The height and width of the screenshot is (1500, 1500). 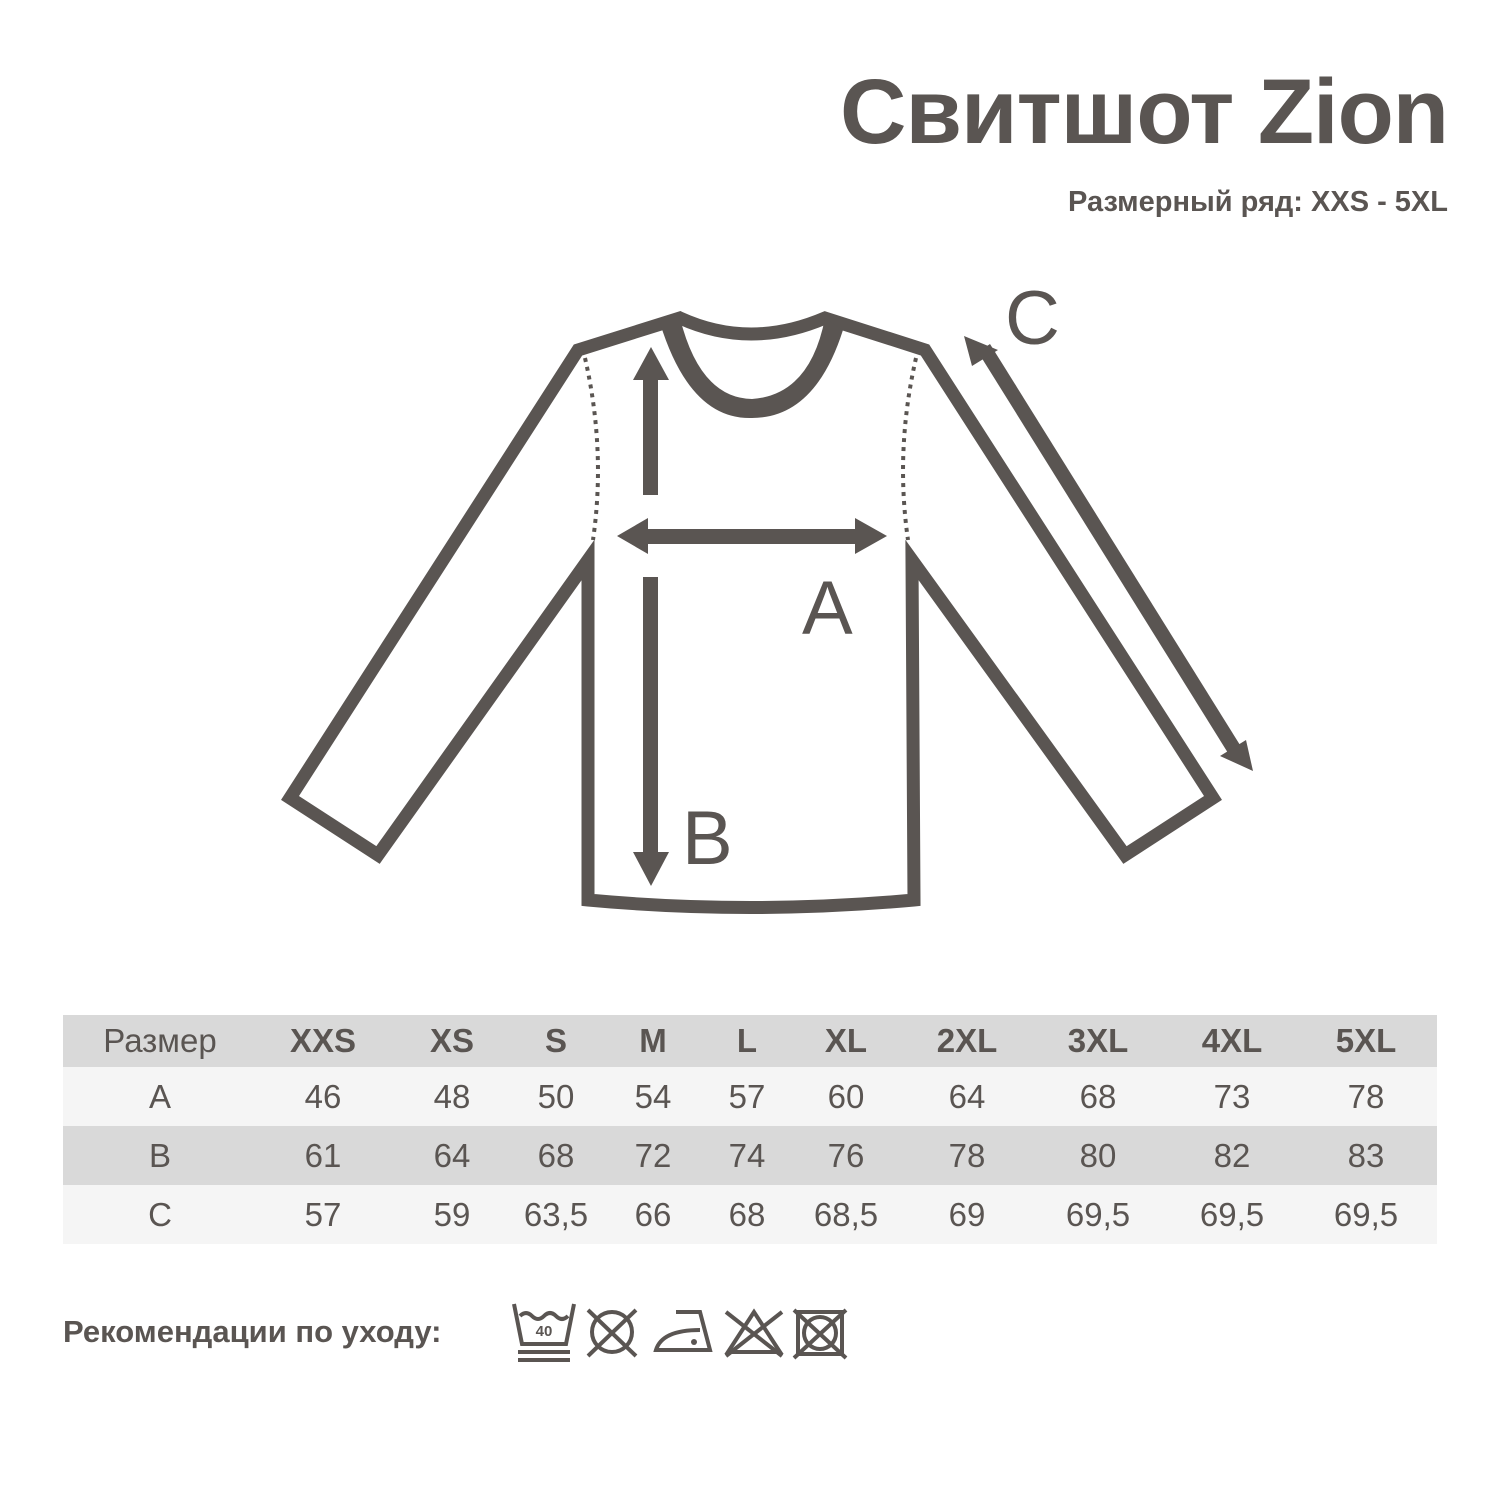 I want to click on page-title: Свитшот Zion, so click(x=1144, y=112).